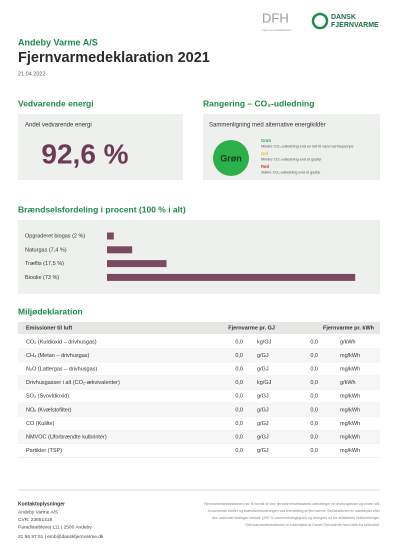  What do you see at coordinates (291, 160) in the screenshot?
I see `legend-text: Mindre CO₂-udledning end et gasfyr` at bounding box center [291, 160].